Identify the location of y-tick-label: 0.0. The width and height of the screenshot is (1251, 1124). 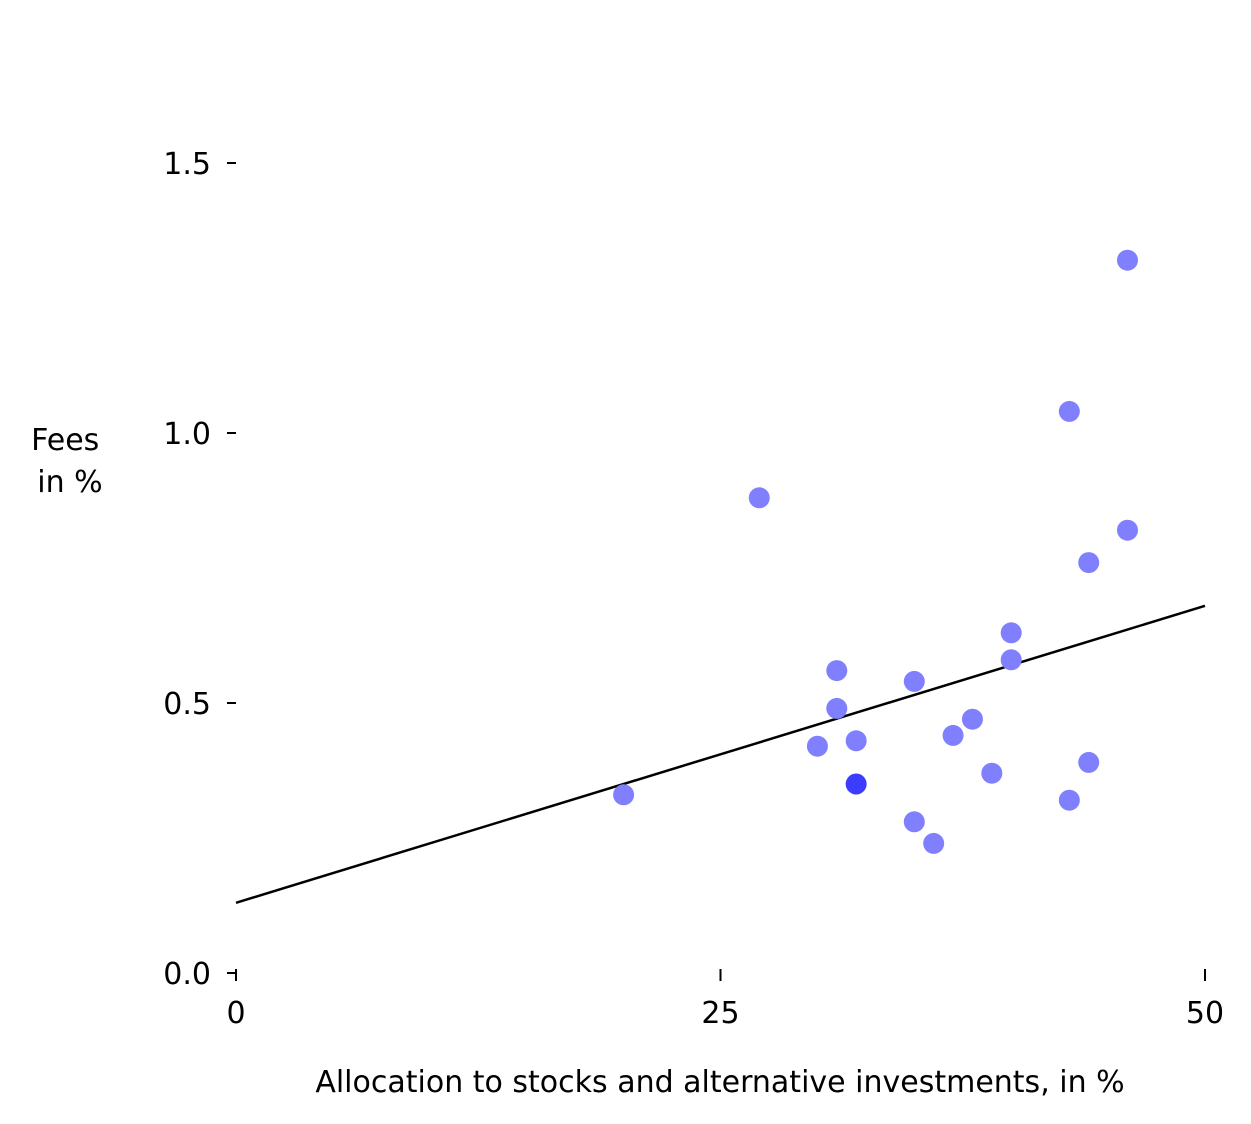
(187, 974).